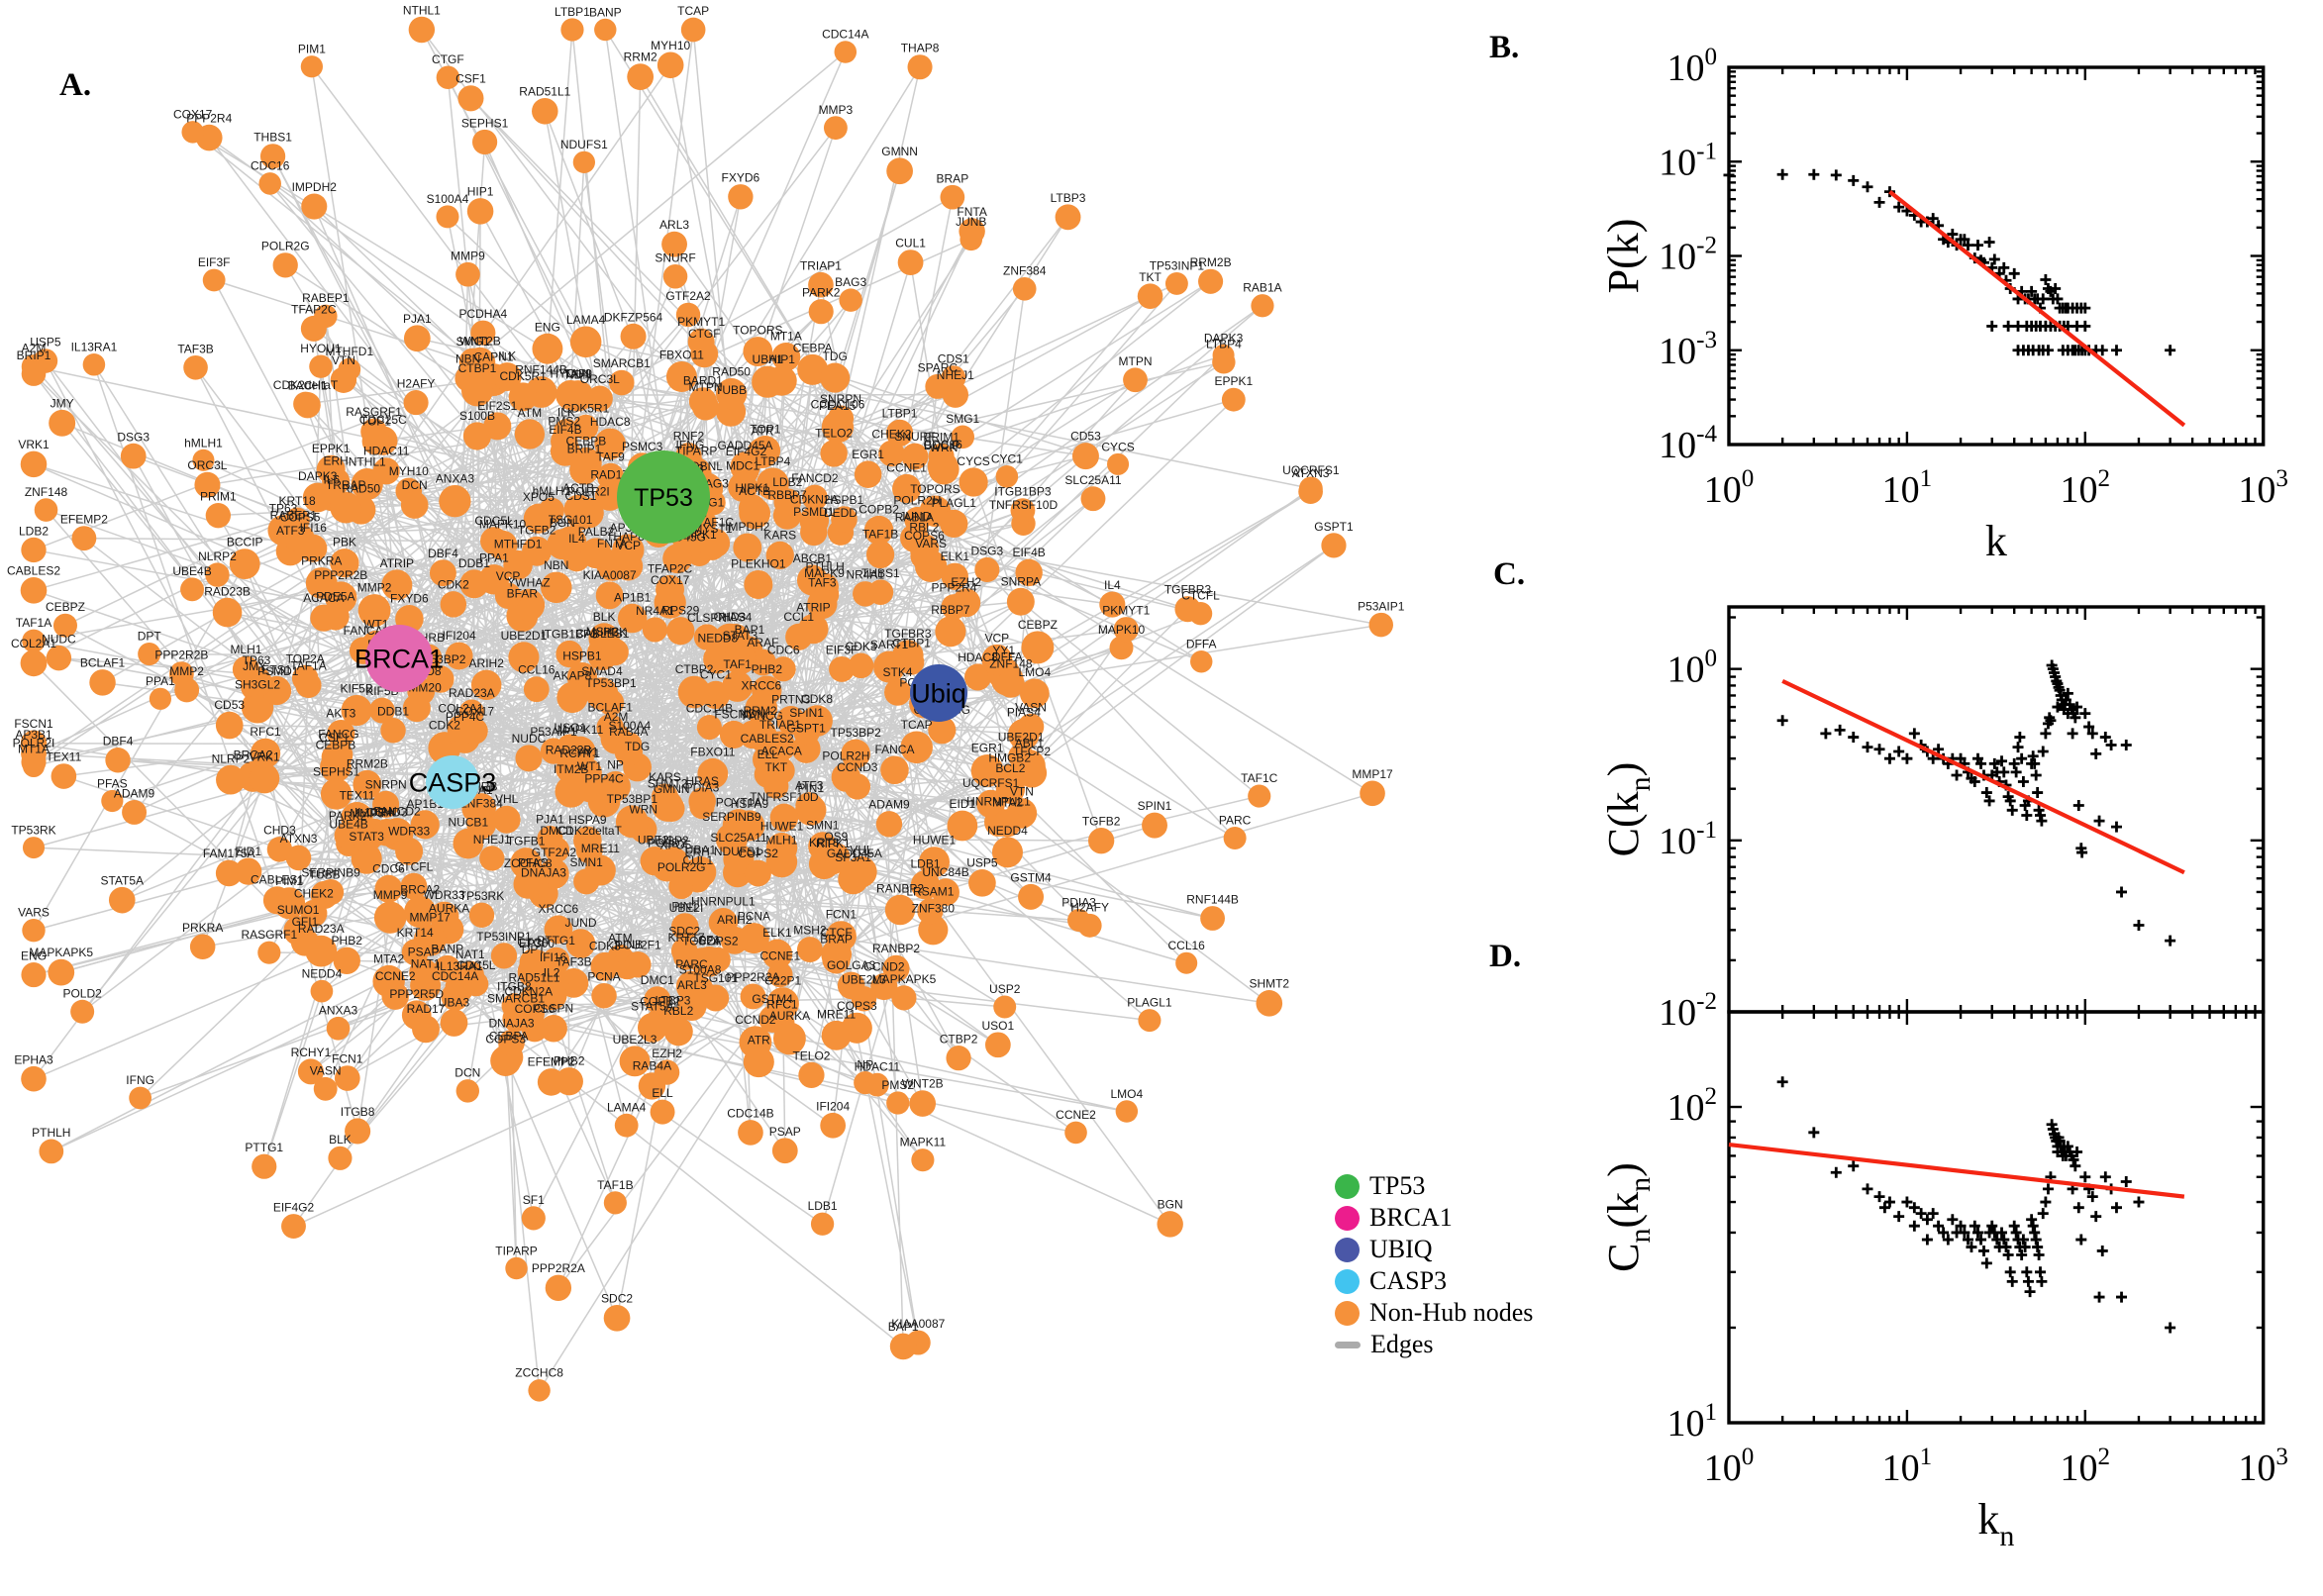 The height and width of the screenshot is (1596, 2323). What do you see at coordinates (1628, 1217) in the screenshot?
I see `y-axis-label-D: Cn(kn)` at bounding box center [1628, 1217].